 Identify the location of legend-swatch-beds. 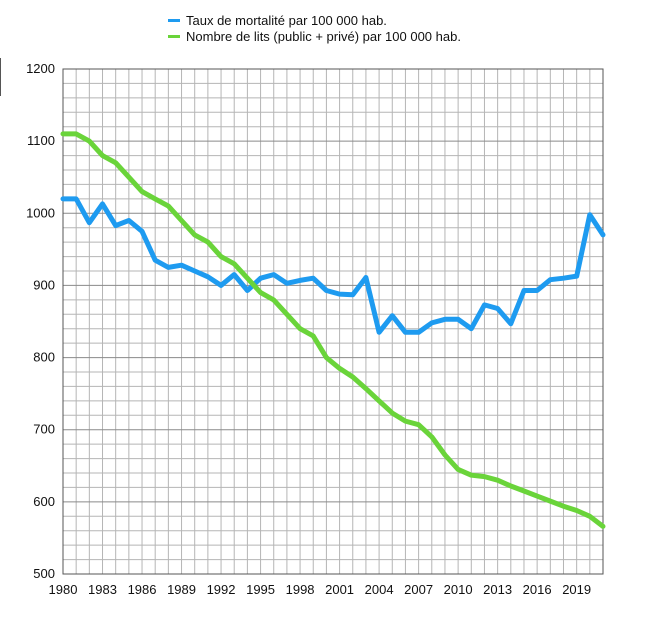
(174, 36).